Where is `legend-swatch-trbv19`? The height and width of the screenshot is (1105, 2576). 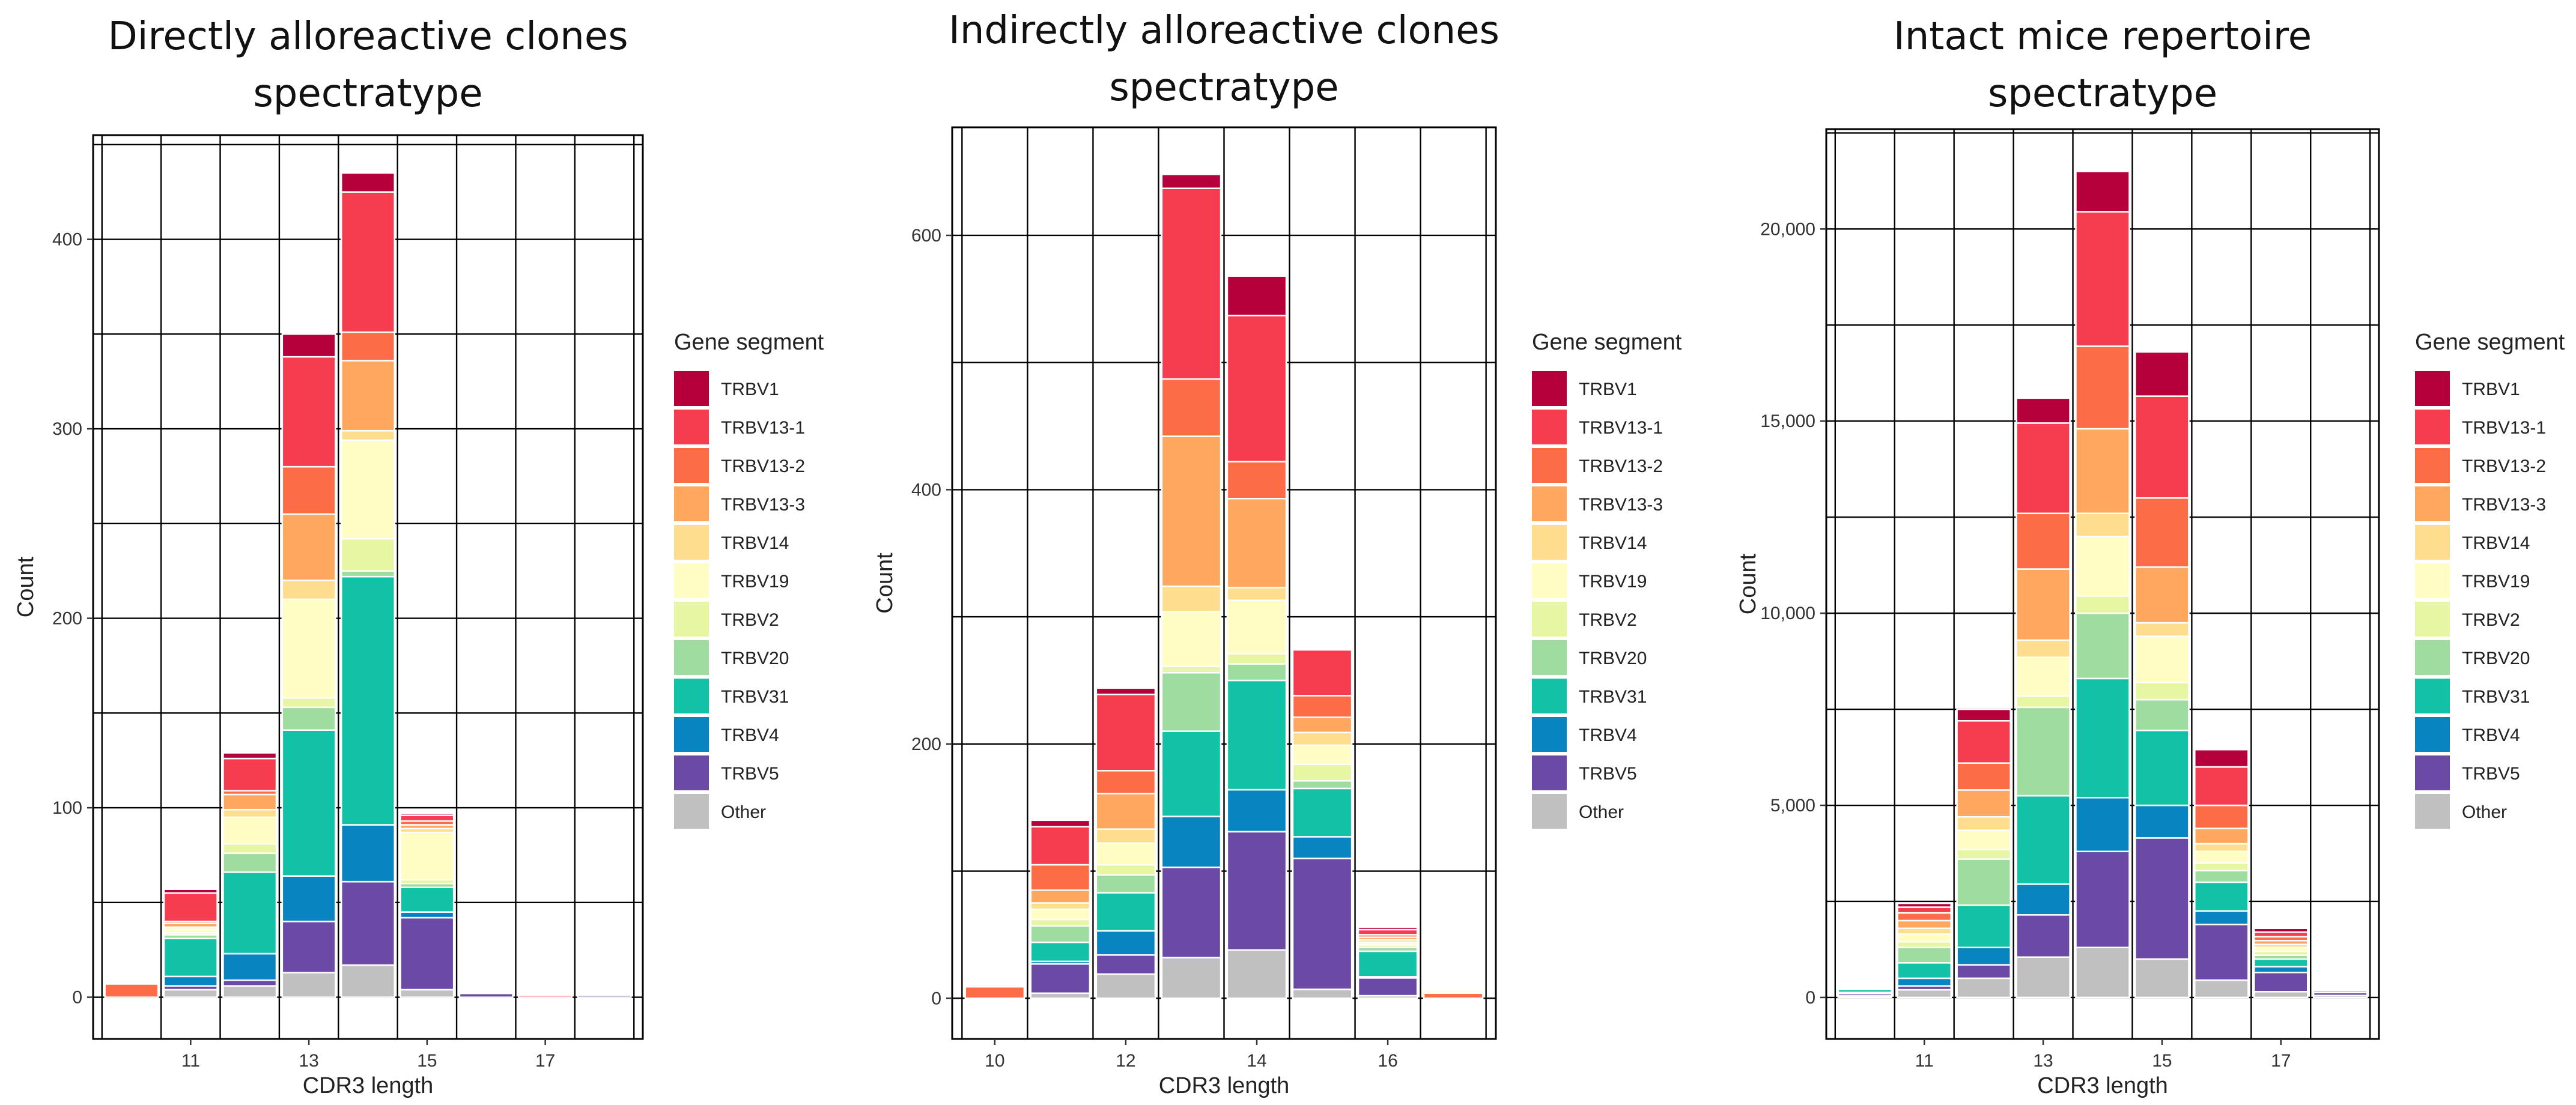 legend-swatch-trbv19 is located at coordinates (691, 580).